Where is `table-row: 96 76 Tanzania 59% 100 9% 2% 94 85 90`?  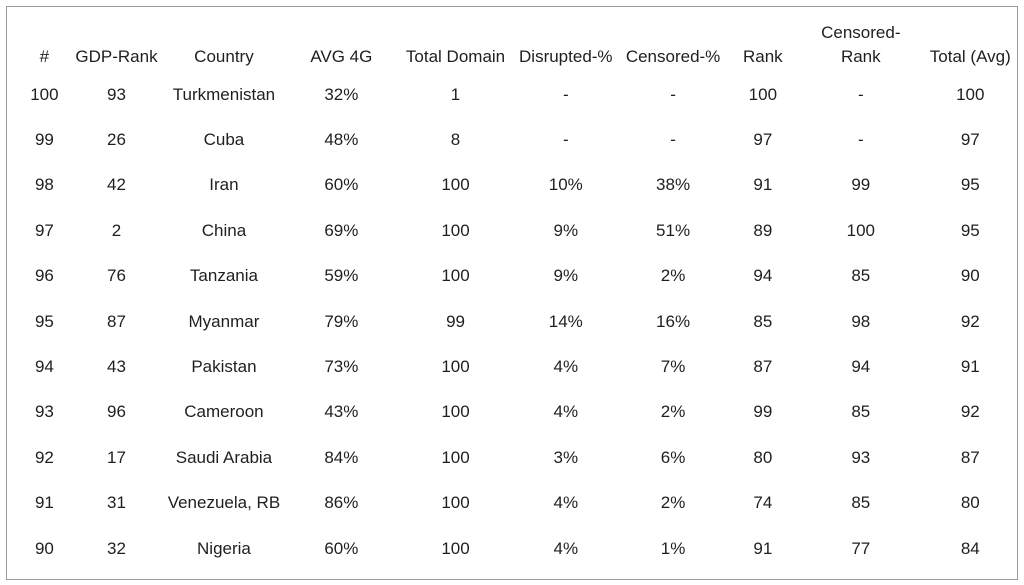
table-row: 96 76 Tanzania 59% 100 9% 2% 94 85 90 is located at coordinates (518, 276).